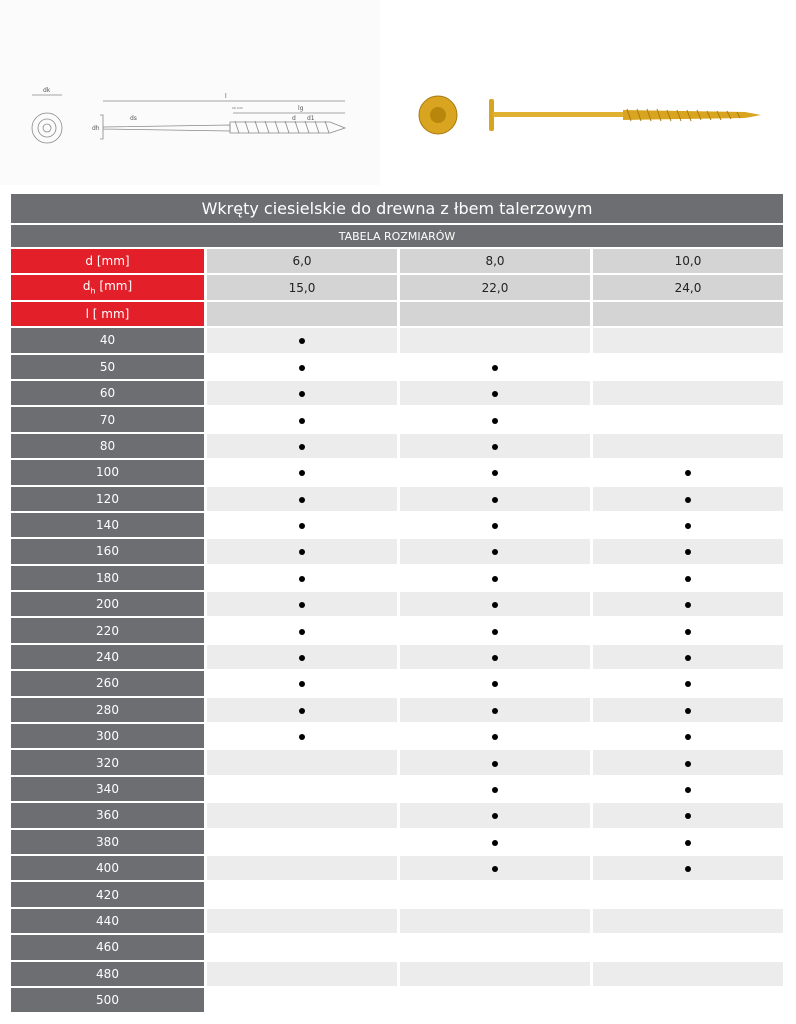 The height and width of the screenshot is (1024, 796). I want to click on d-header: d [mm], so click(107, 261).